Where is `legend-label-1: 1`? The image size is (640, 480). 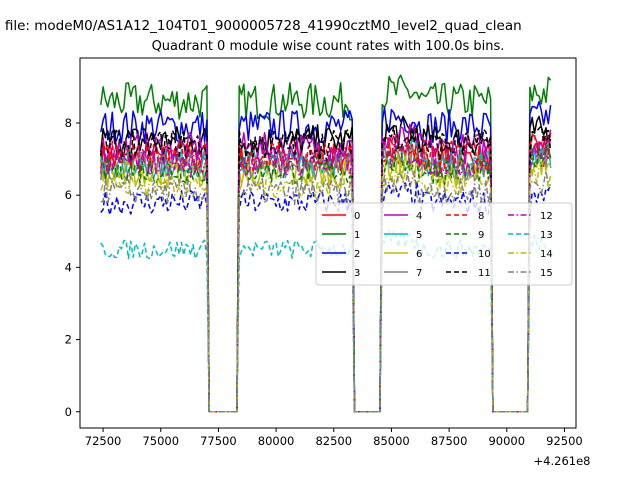
legend-label-1: 1 is located at coordinates (357, 235).